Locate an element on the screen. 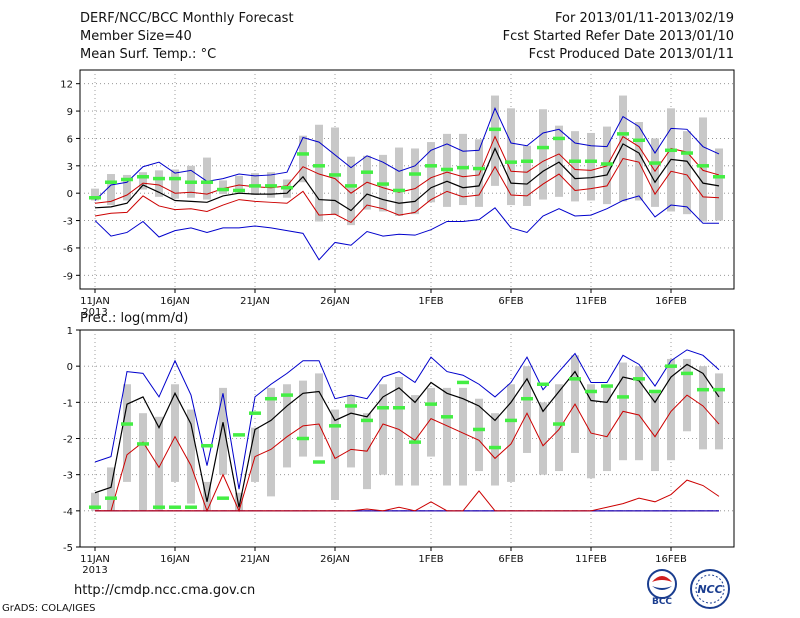 Image resolution: width=800 pixels, height=618 pixels. temp-y-tick-label: 0 is located at coordinates (70, 194).